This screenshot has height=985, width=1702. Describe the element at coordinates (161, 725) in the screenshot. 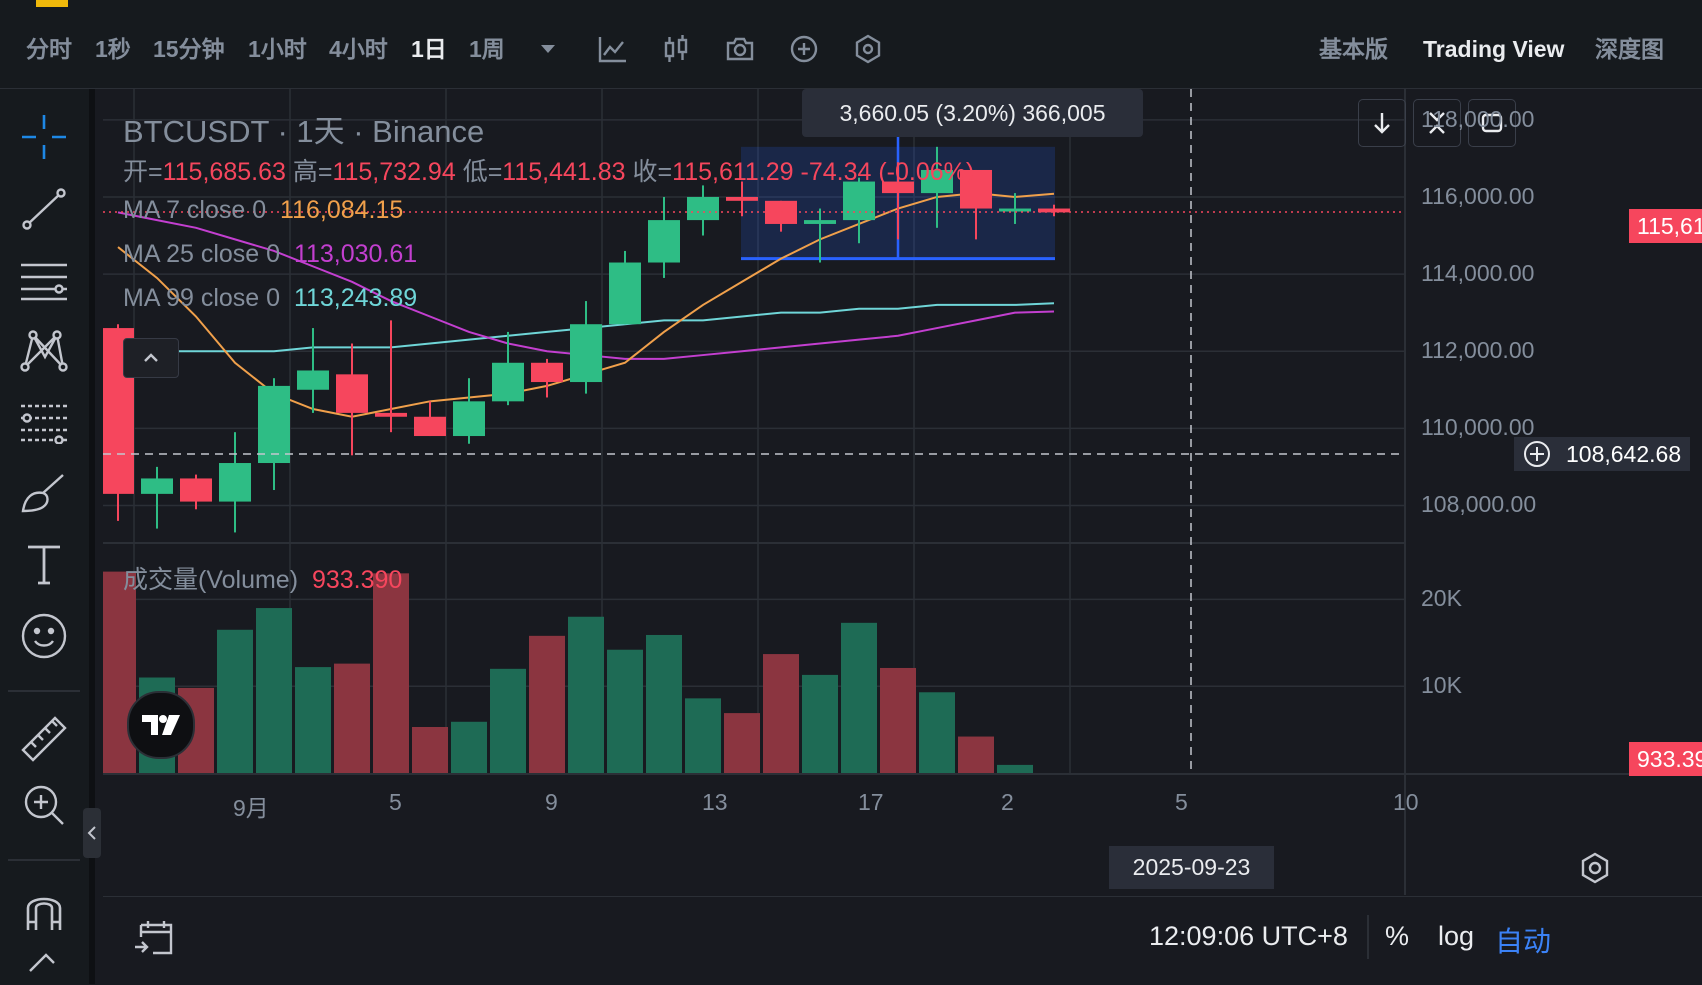

I see `tradingview-logo` at that location.